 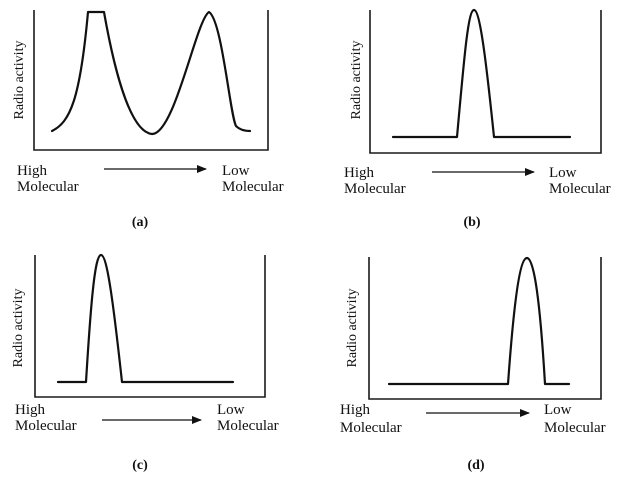 I want to click on panel-d-x-left-line2: Molecular, so click(x=371, y=428).